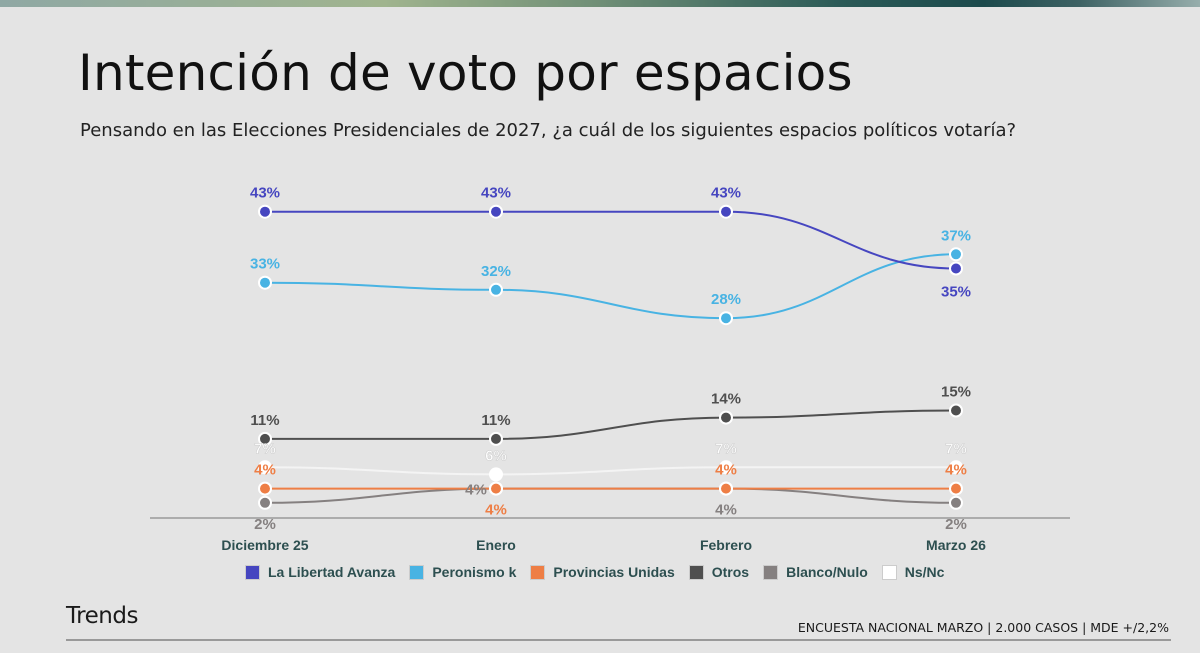 The width and height of the screenshot is (1200, 653). Describe the element at coordinates (827, 572) in the screenshot. I see `legend-label: Blanco/Nulo` at that location.